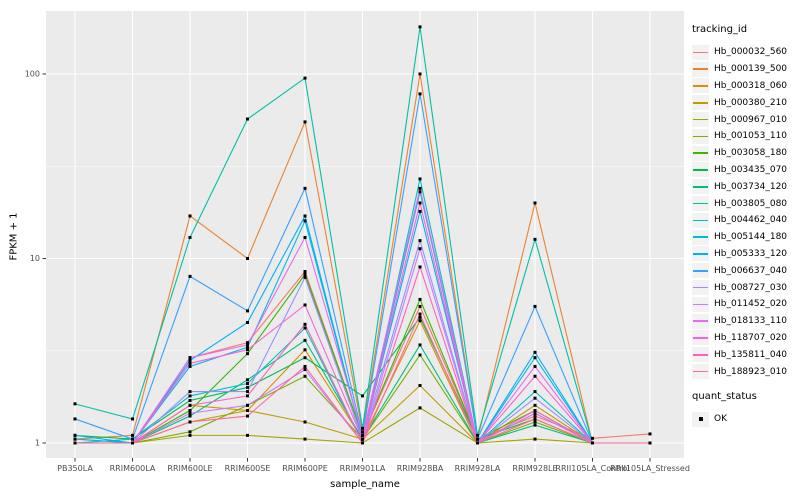 The height and width of the screenshot is (500, 800). Describe the element at coordinates (133, 468) in the screenshot. I see `x-tick-label: RRIM600LA` at that location.